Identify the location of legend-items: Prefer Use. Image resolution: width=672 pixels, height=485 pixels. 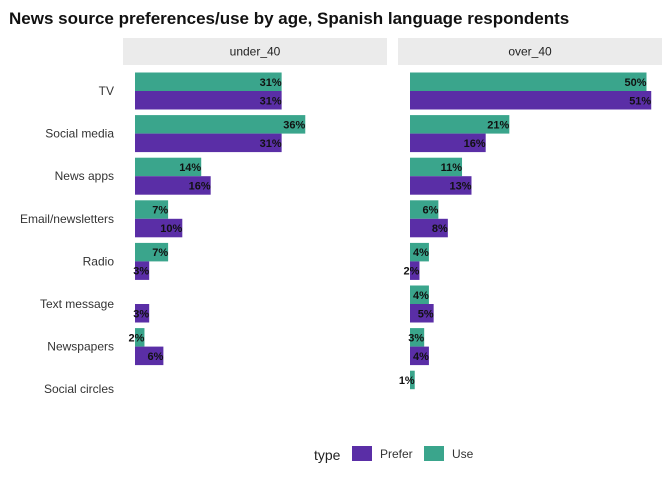
(413, 453).